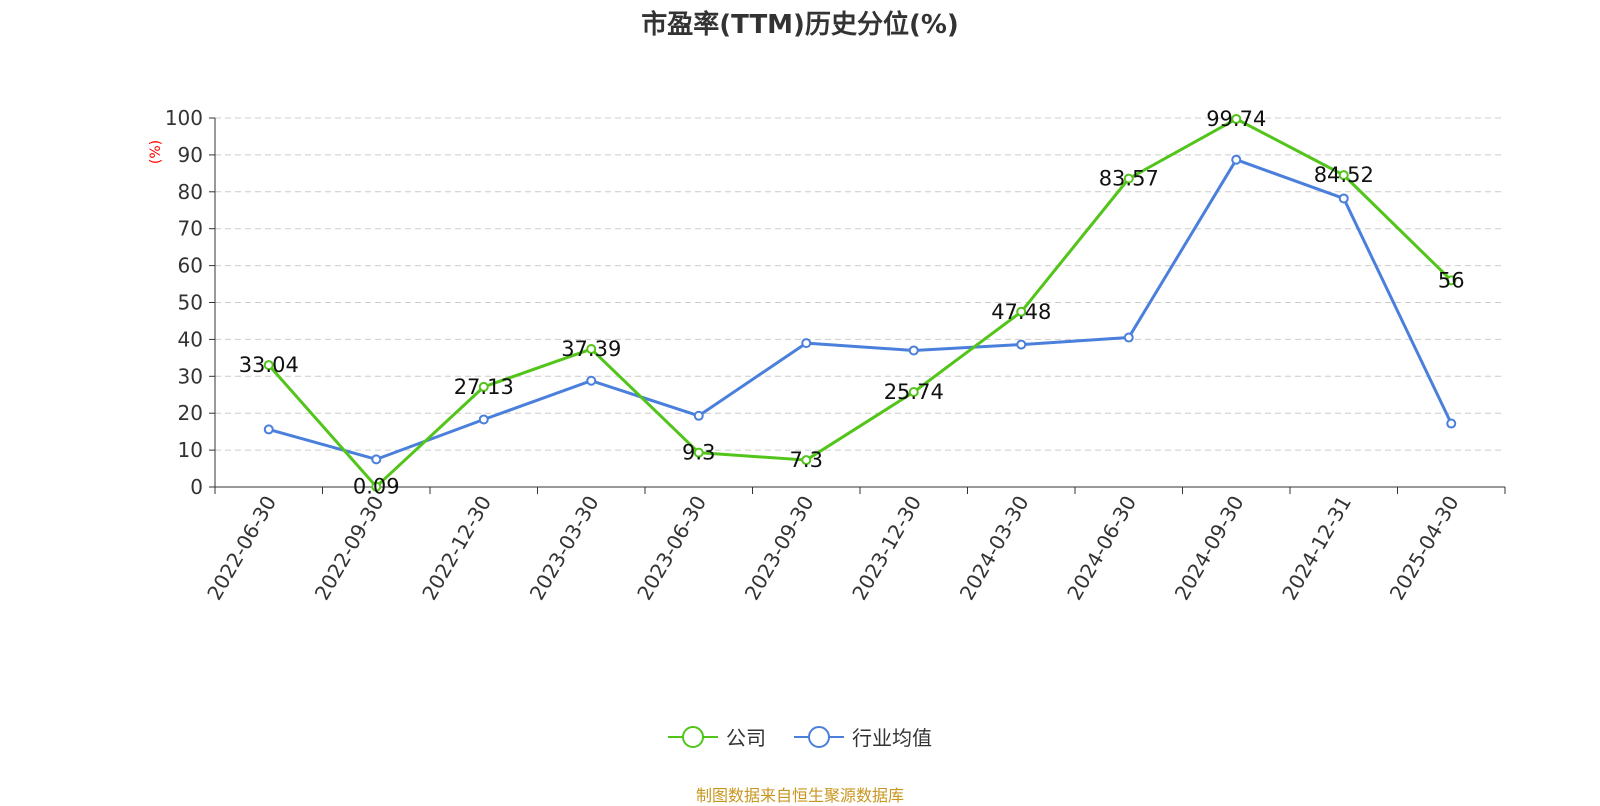 Image resolution: width=1600 pixels, height=806 pixels. Describe the element at coordinates (456, 548) in the screenshot. I see `x-tick-label: 2022-12-30` at that location.